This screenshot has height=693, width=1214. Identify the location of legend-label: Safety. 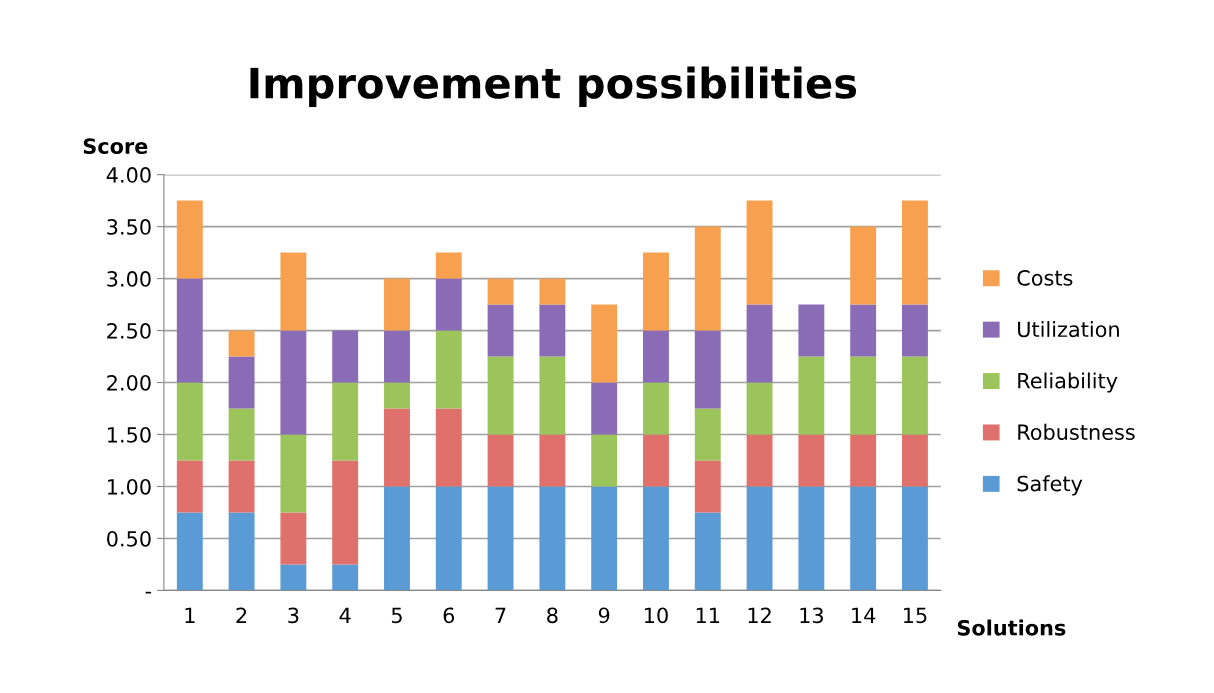
(1050, 485).